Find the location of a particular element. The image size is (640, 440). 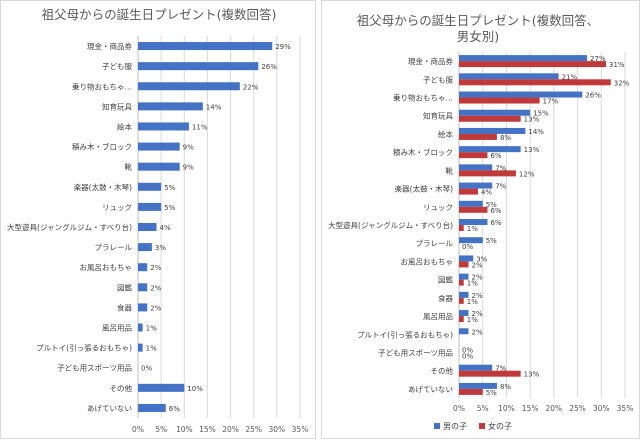

data-label: 12% is located at coordinates (527, 174).